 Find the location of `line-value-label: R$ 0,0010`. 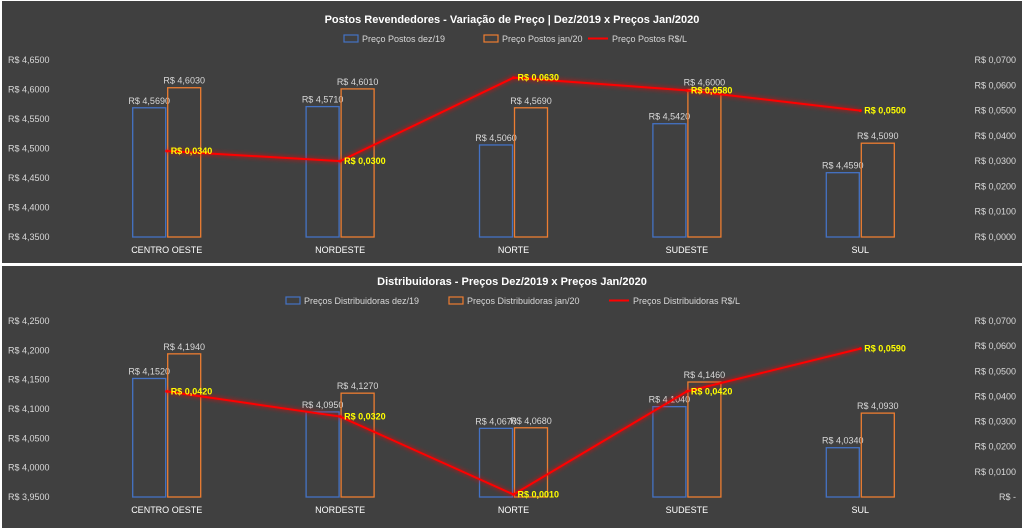

line-value-label: R$ 0,0010 is located at coordinates (539, 494).